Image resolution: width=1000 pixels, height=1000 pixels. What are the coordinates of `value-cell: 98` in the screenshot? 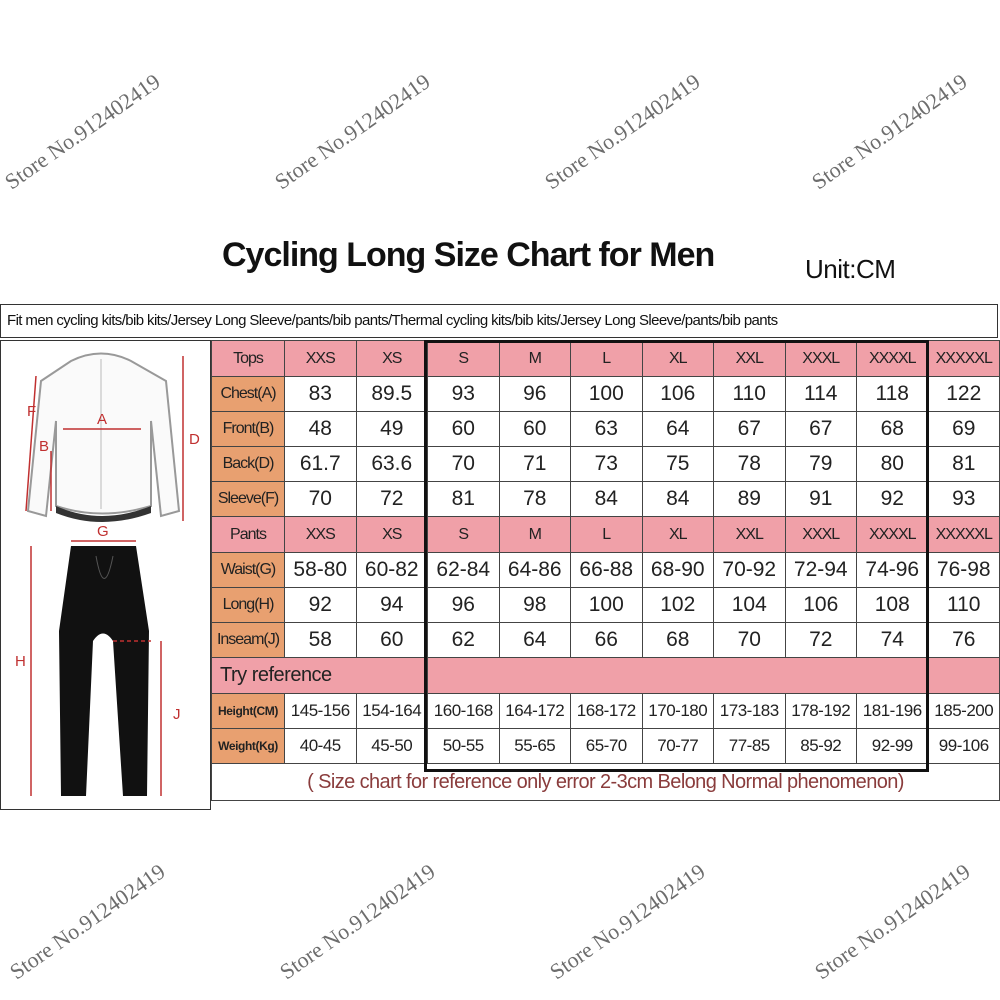 It's located at (534, 605).